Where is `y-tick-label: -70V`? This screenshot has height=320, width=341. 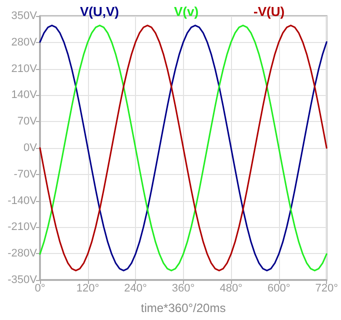
y-tick-label: -70V is located at coordinates (26, 174).